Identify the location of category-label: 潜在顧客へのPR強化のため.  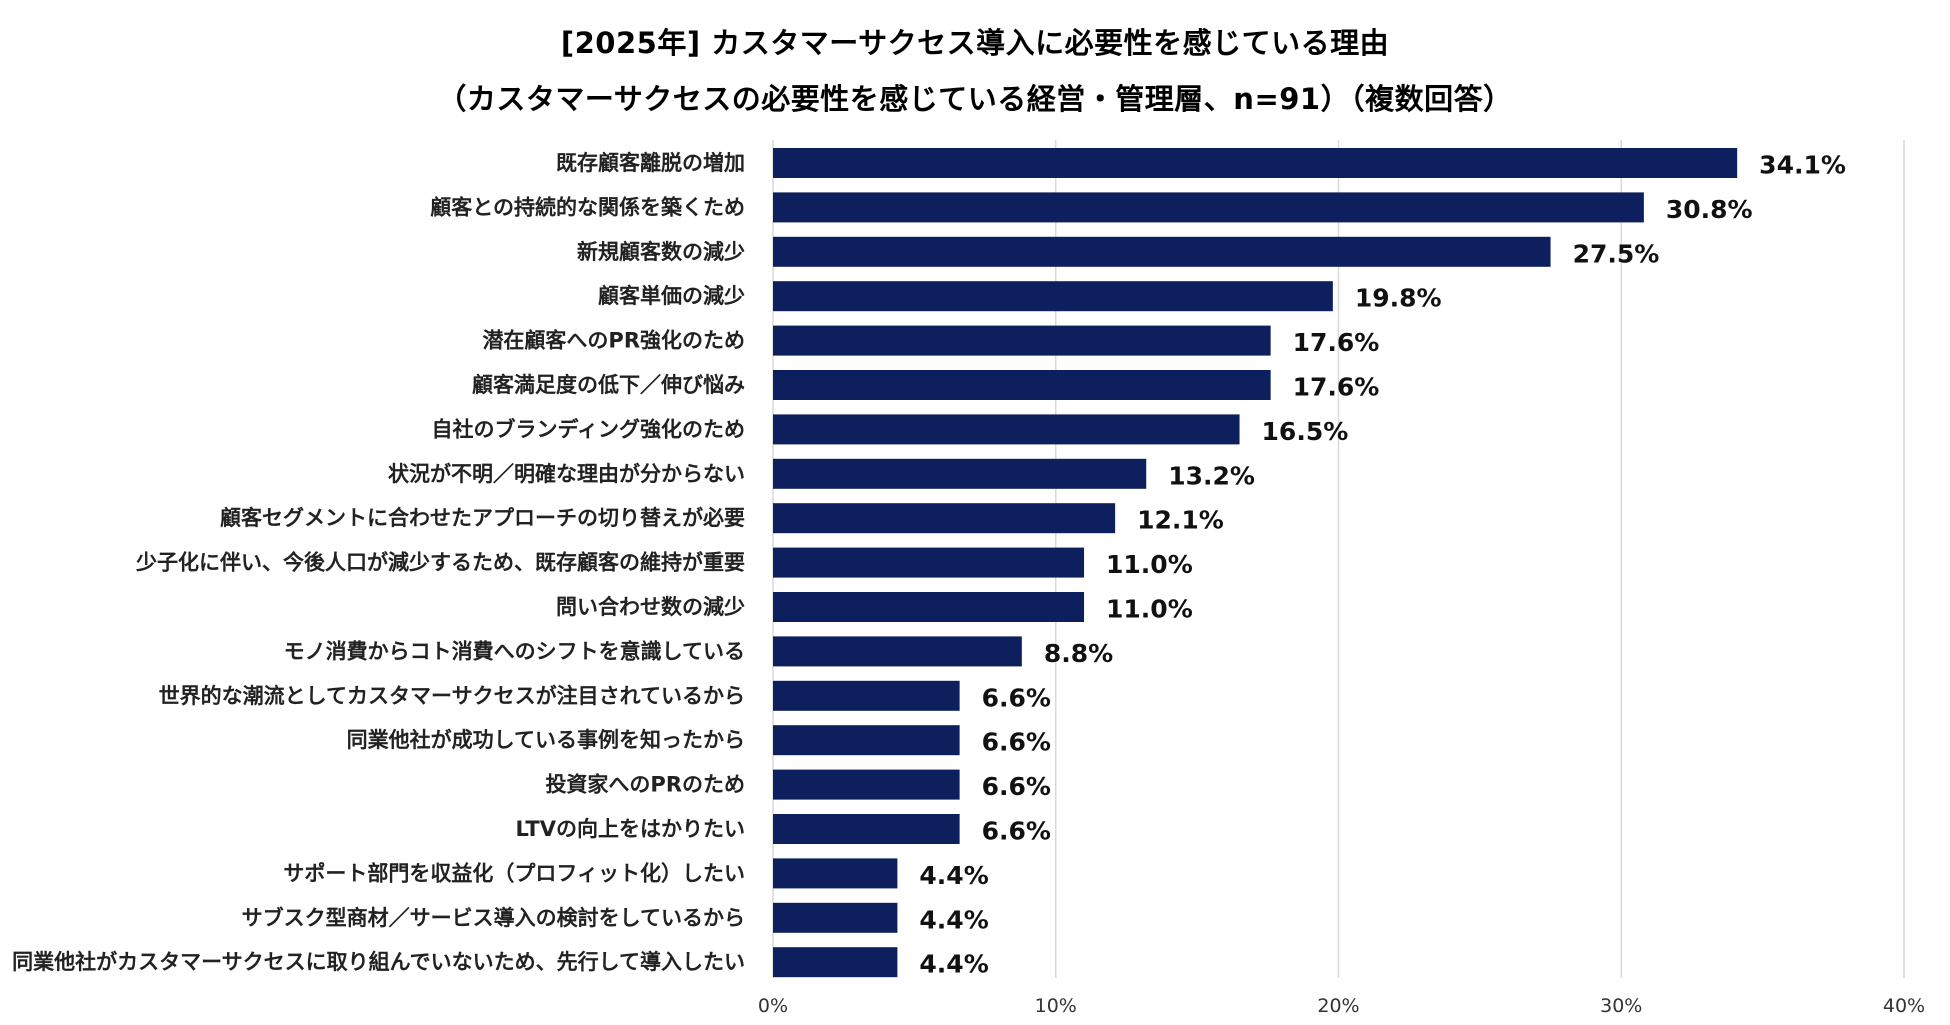
(613, 341).